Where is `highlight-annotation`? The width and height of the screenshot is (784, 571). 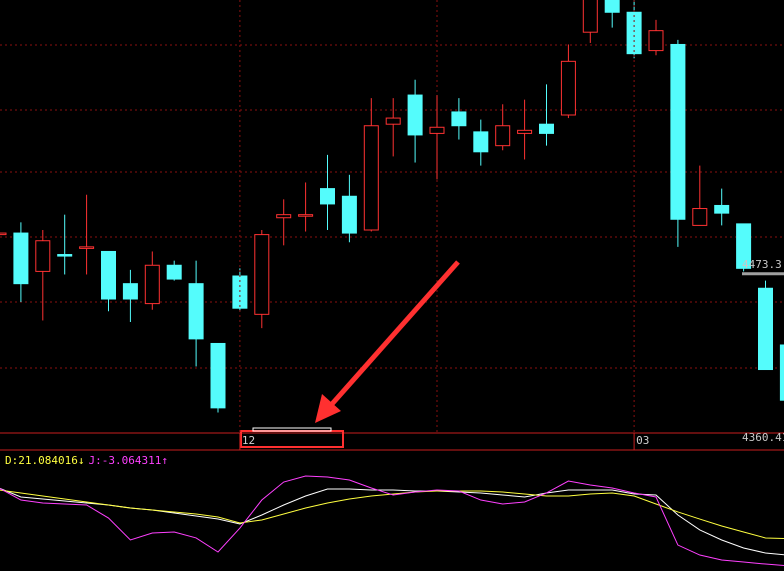 highlight-annotation is located at coordinates (350, 354).